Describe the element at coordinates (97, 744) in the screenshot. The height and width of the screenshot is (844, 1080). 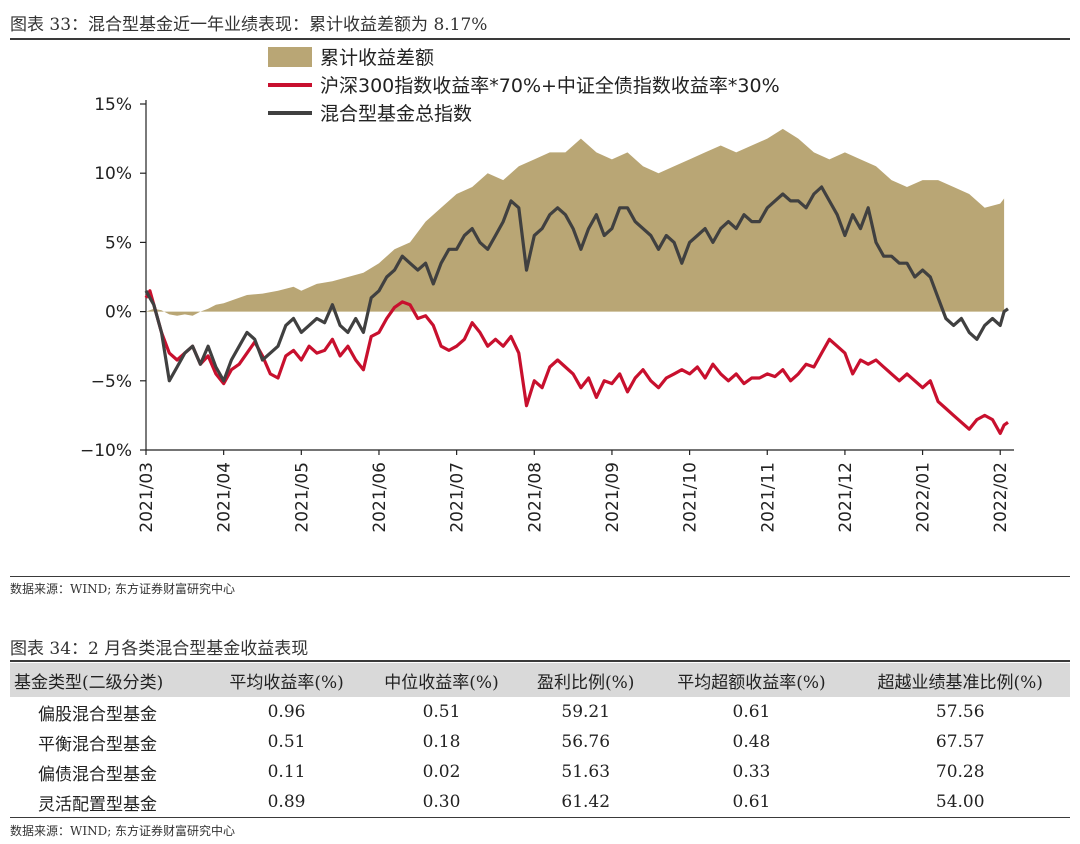
I see `table-cell: 平衡混合型基金` at that location.